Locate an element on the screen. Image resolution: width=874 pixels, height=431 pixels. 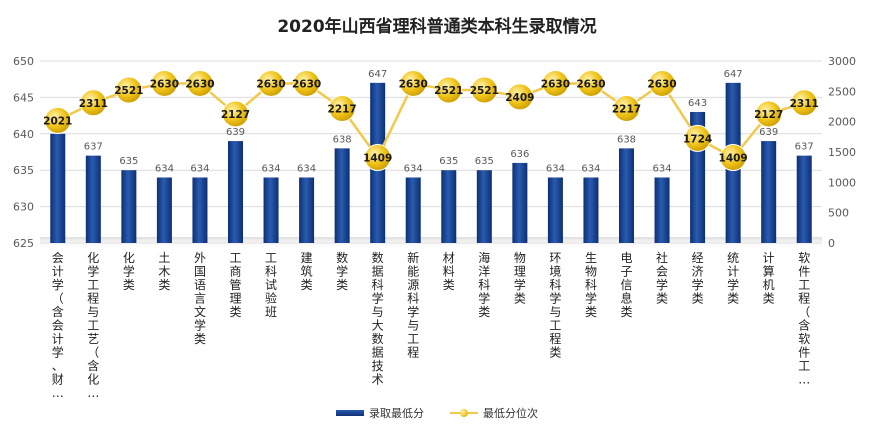
y-right-tick-label: 3000 is located at coordinates (842, 61).